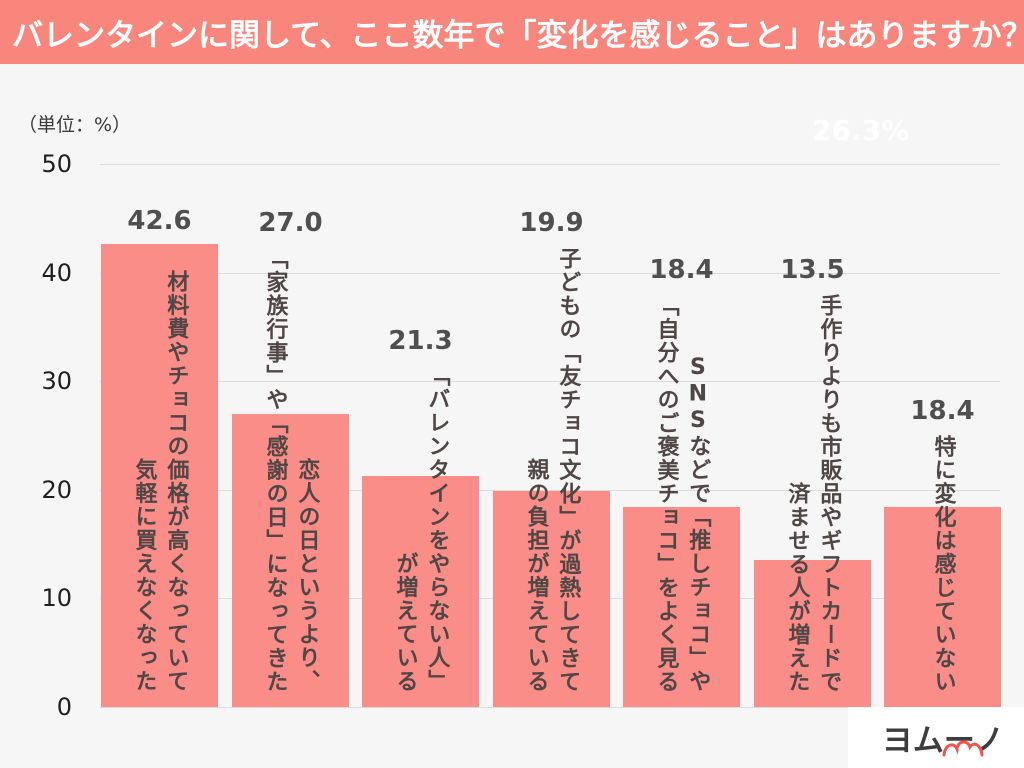 This screenshot has height=768, width=1024. Describe the element at coordinates (551, 223) in the screenshot. I see `bar-value-label: 19.9` at that location.